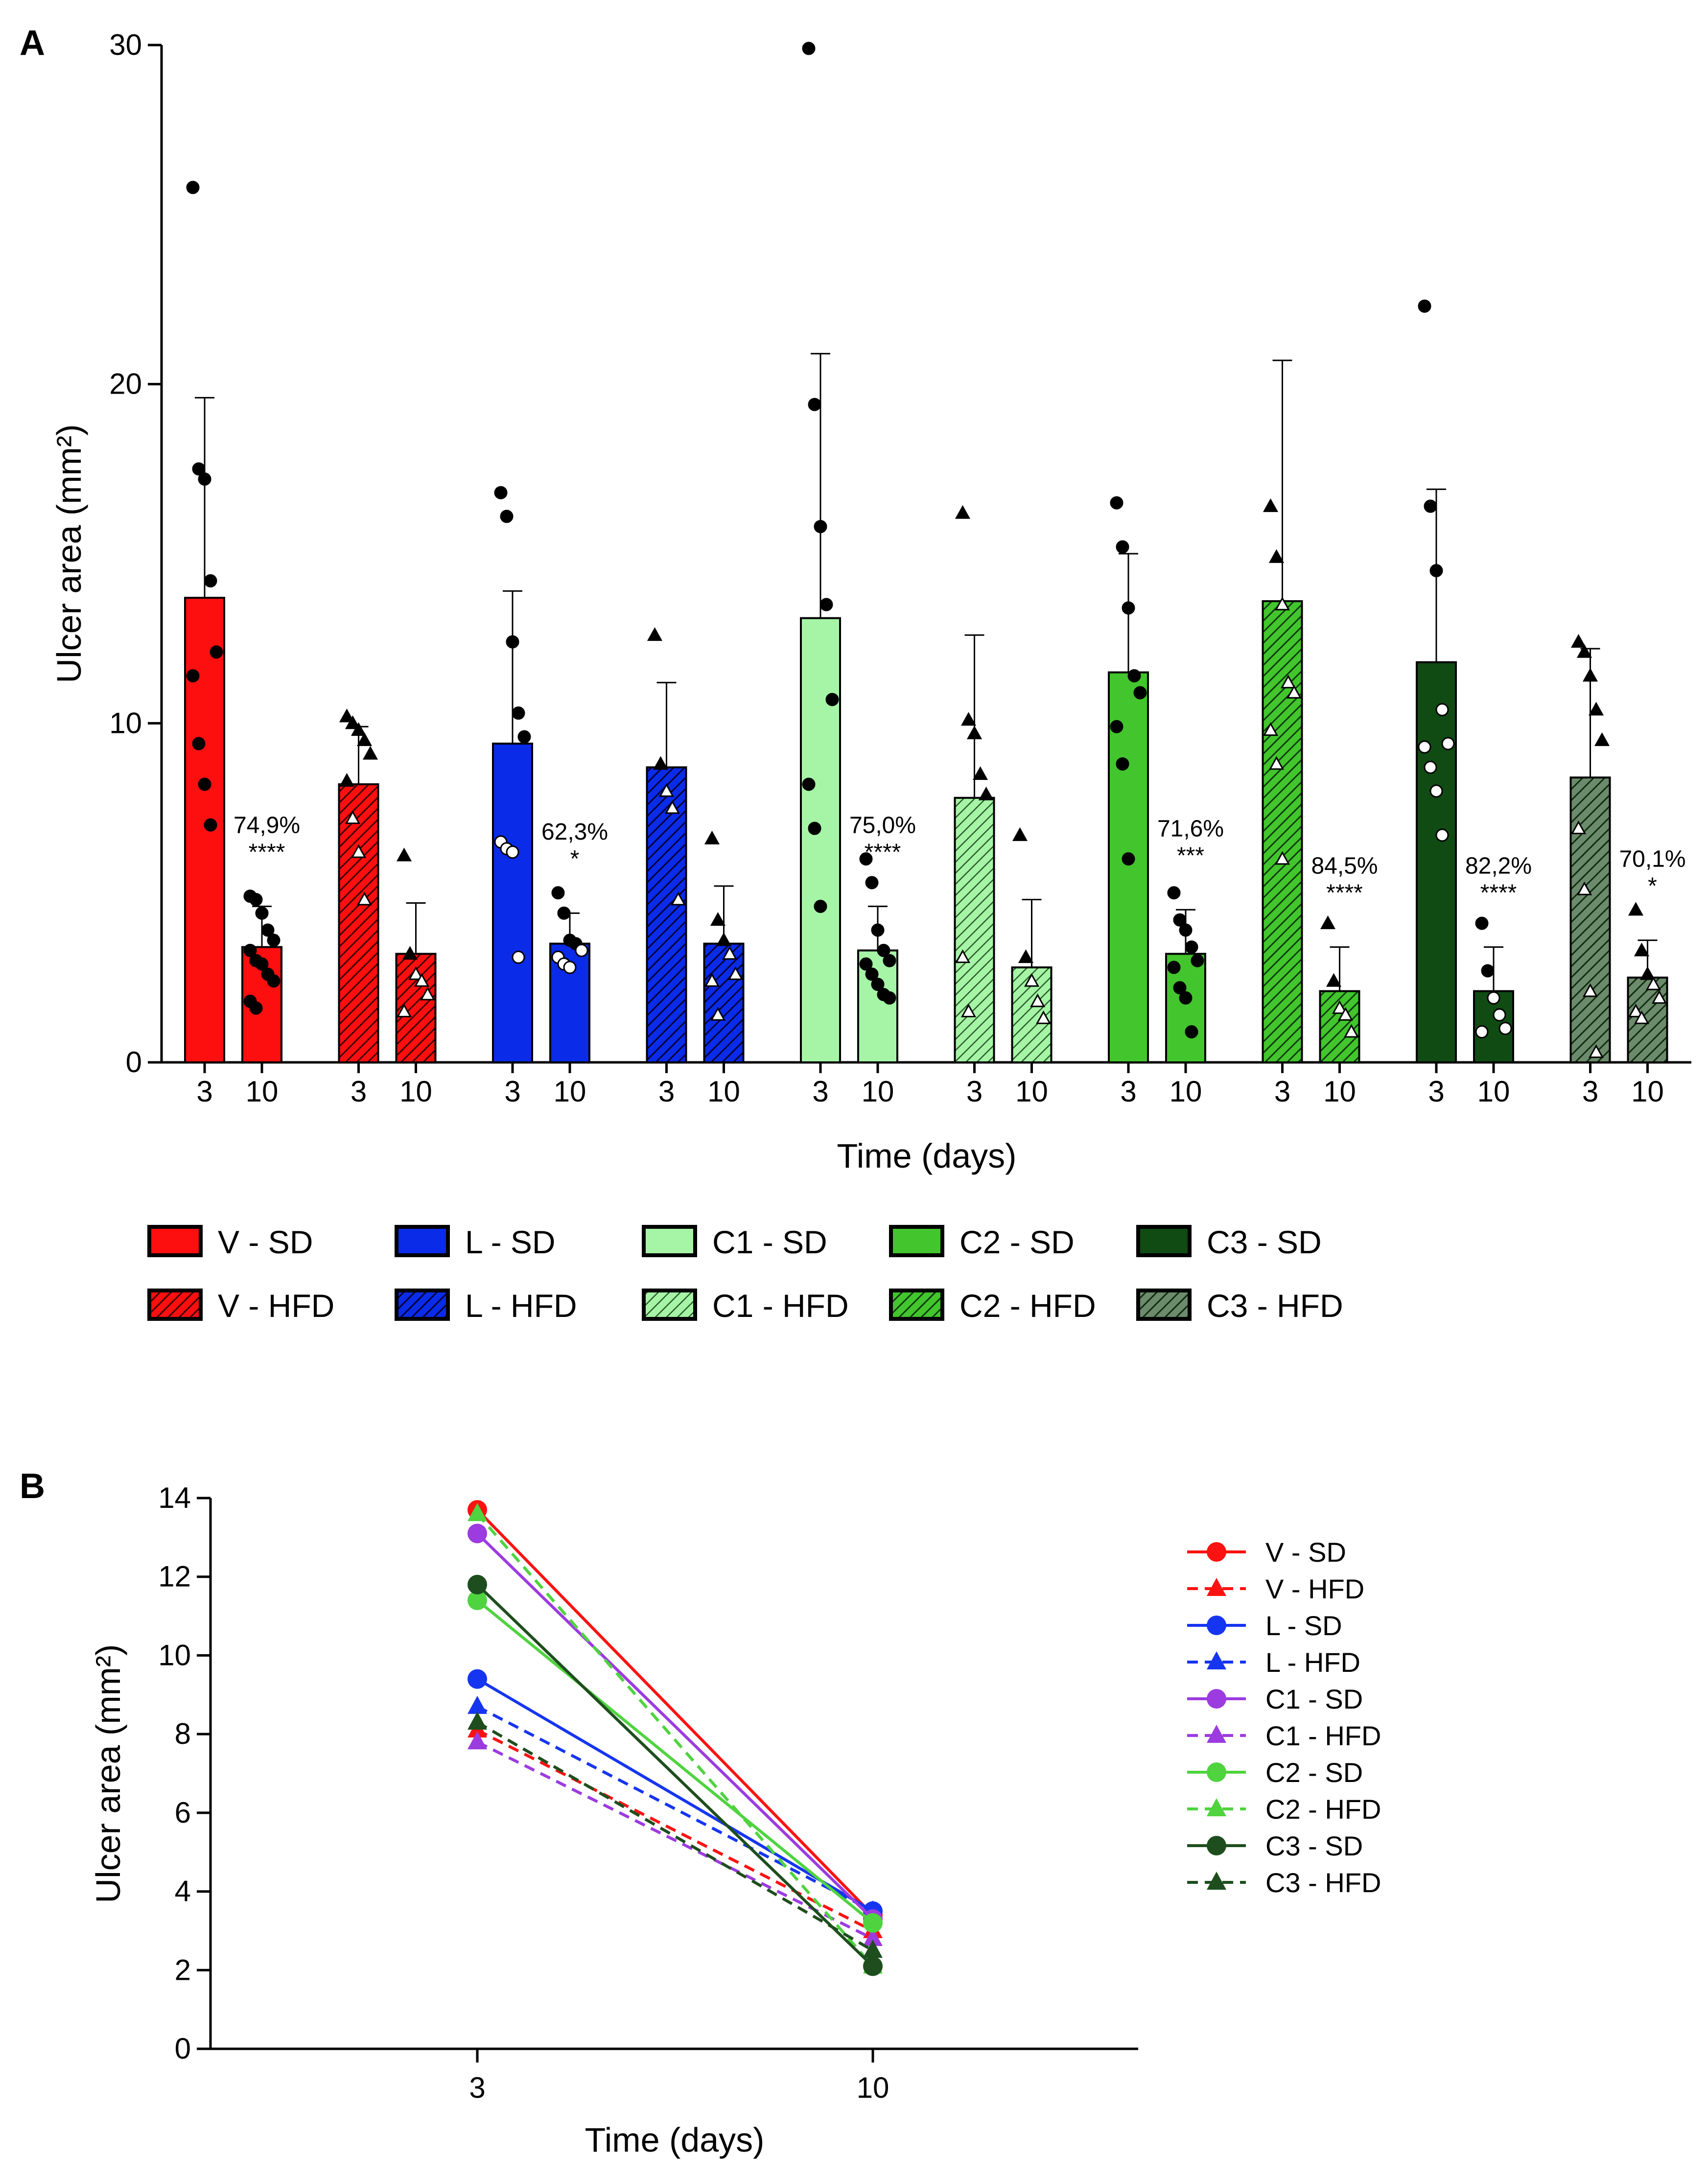 The image size is (1708, 2181). I want to click on panel-b-x-tick-label: 3, so click(477, 2087).